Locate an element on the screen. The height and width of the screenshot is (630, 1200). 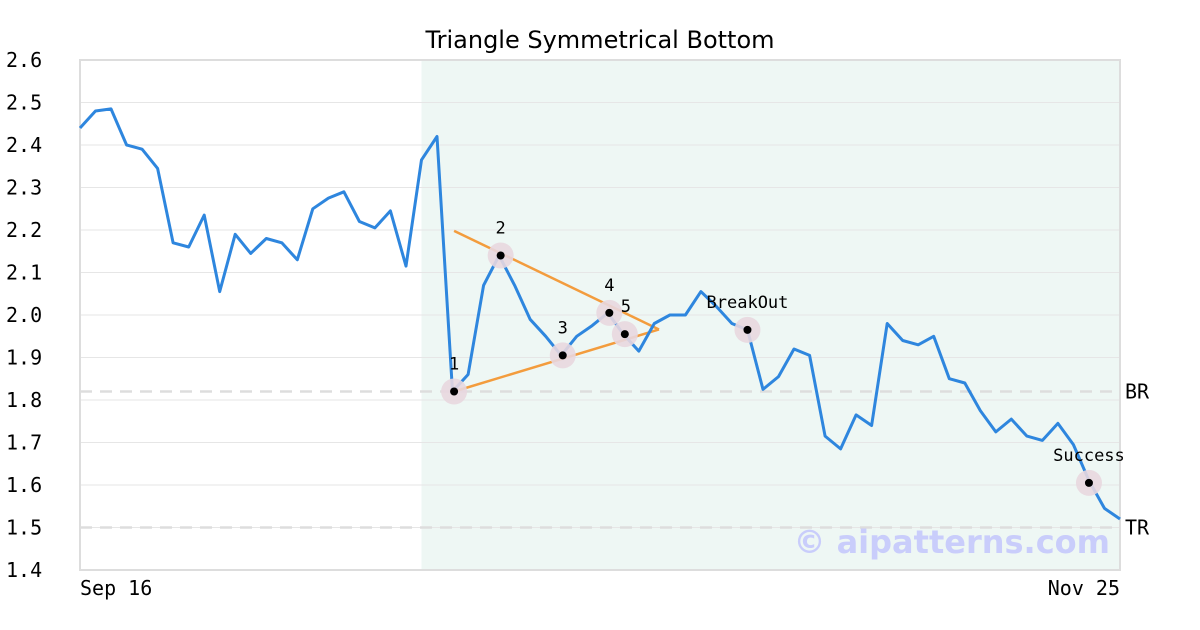
x-tick-label: Nov 25 is located at coordinates (1084, 588).